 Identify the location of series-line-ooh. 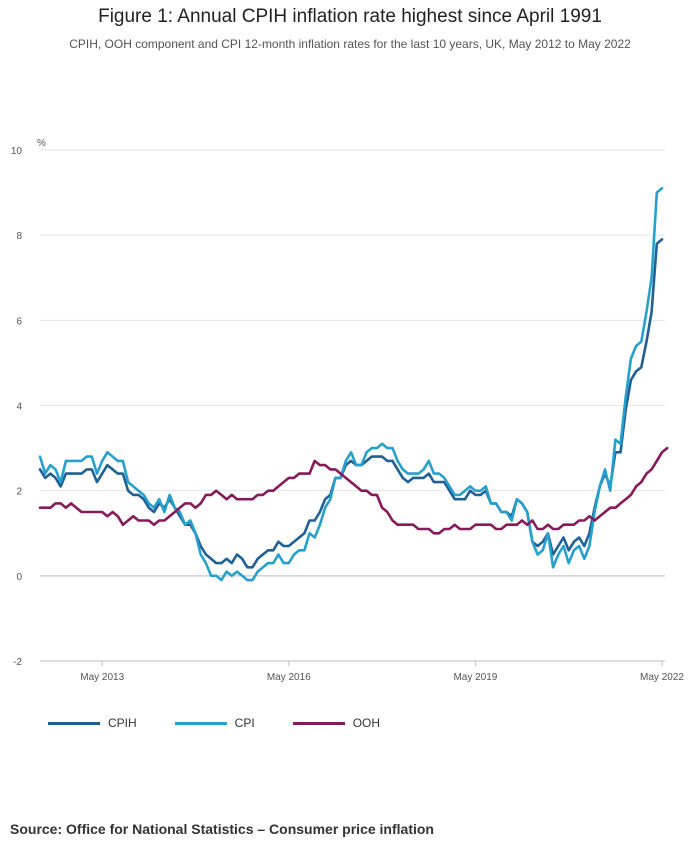
(353, 490).